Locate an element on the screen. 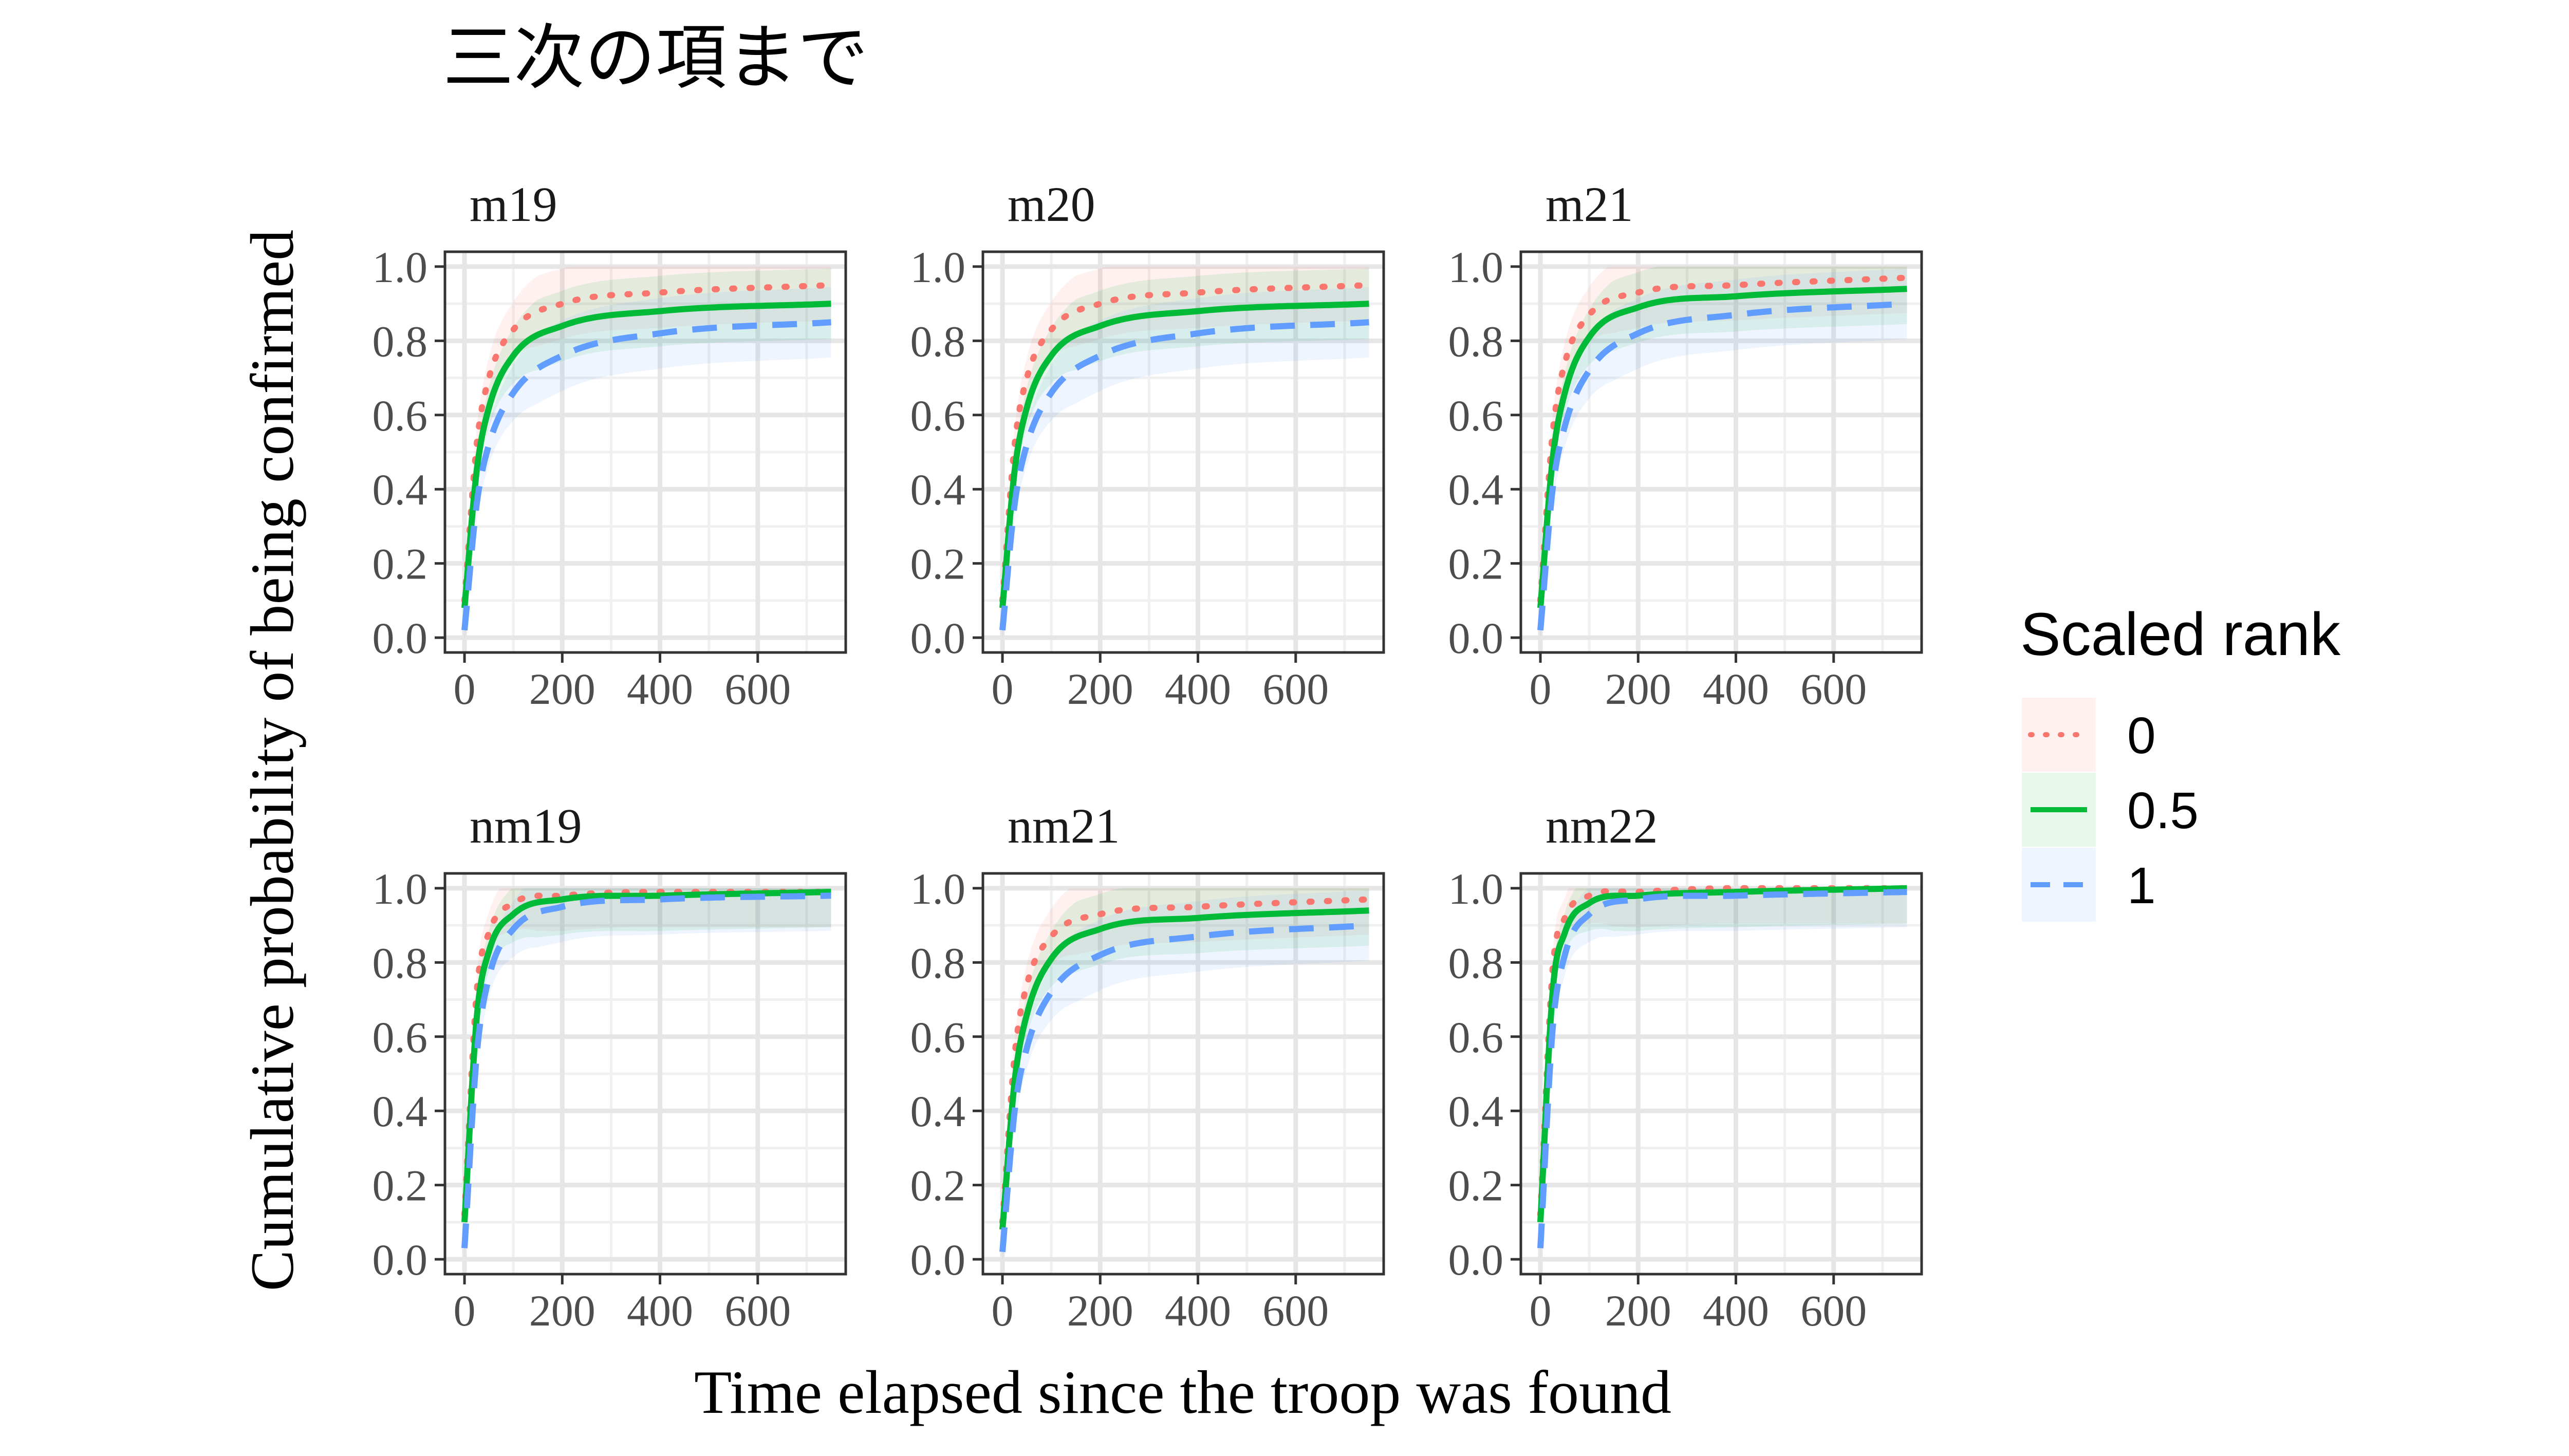  legend-label: 0 is located at coordinates (2141, 735).